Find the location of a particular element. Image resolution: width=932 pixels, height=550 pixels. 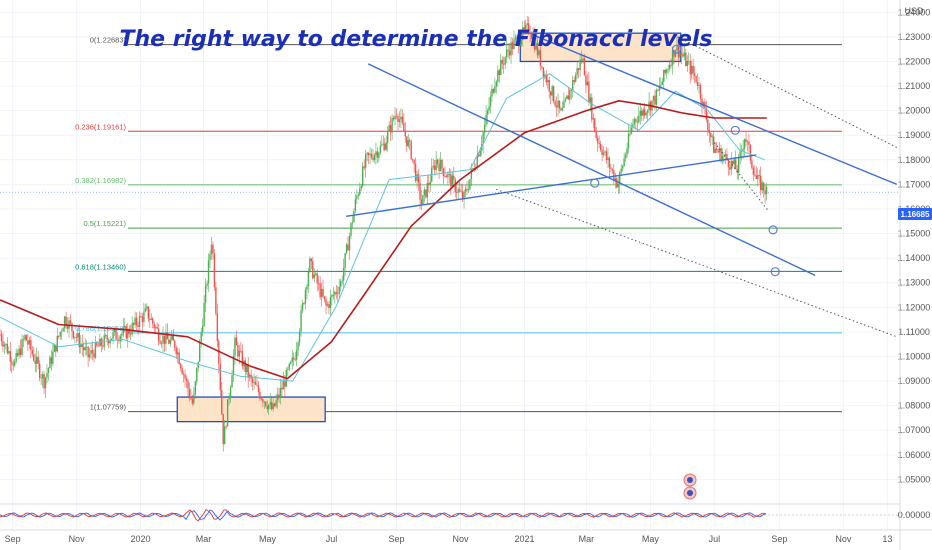

oscillator-panel: 0.00000 is located at coordinates (465, 515).